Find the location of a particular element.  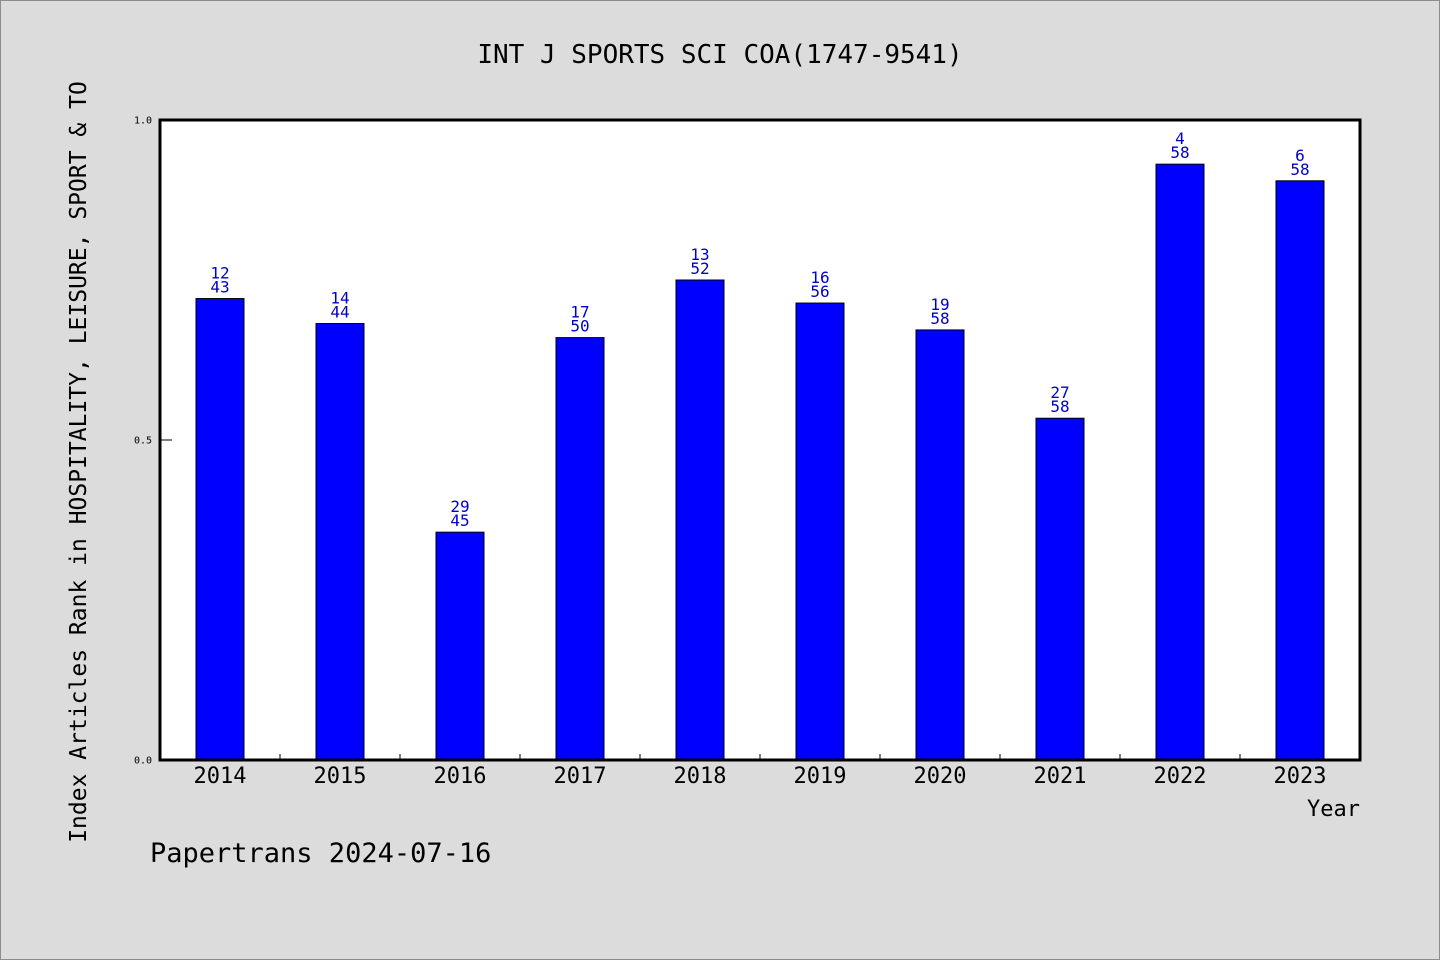

y-axis-ticks: 0.0 0.5 1.0 is located at coordinates (153, 441).